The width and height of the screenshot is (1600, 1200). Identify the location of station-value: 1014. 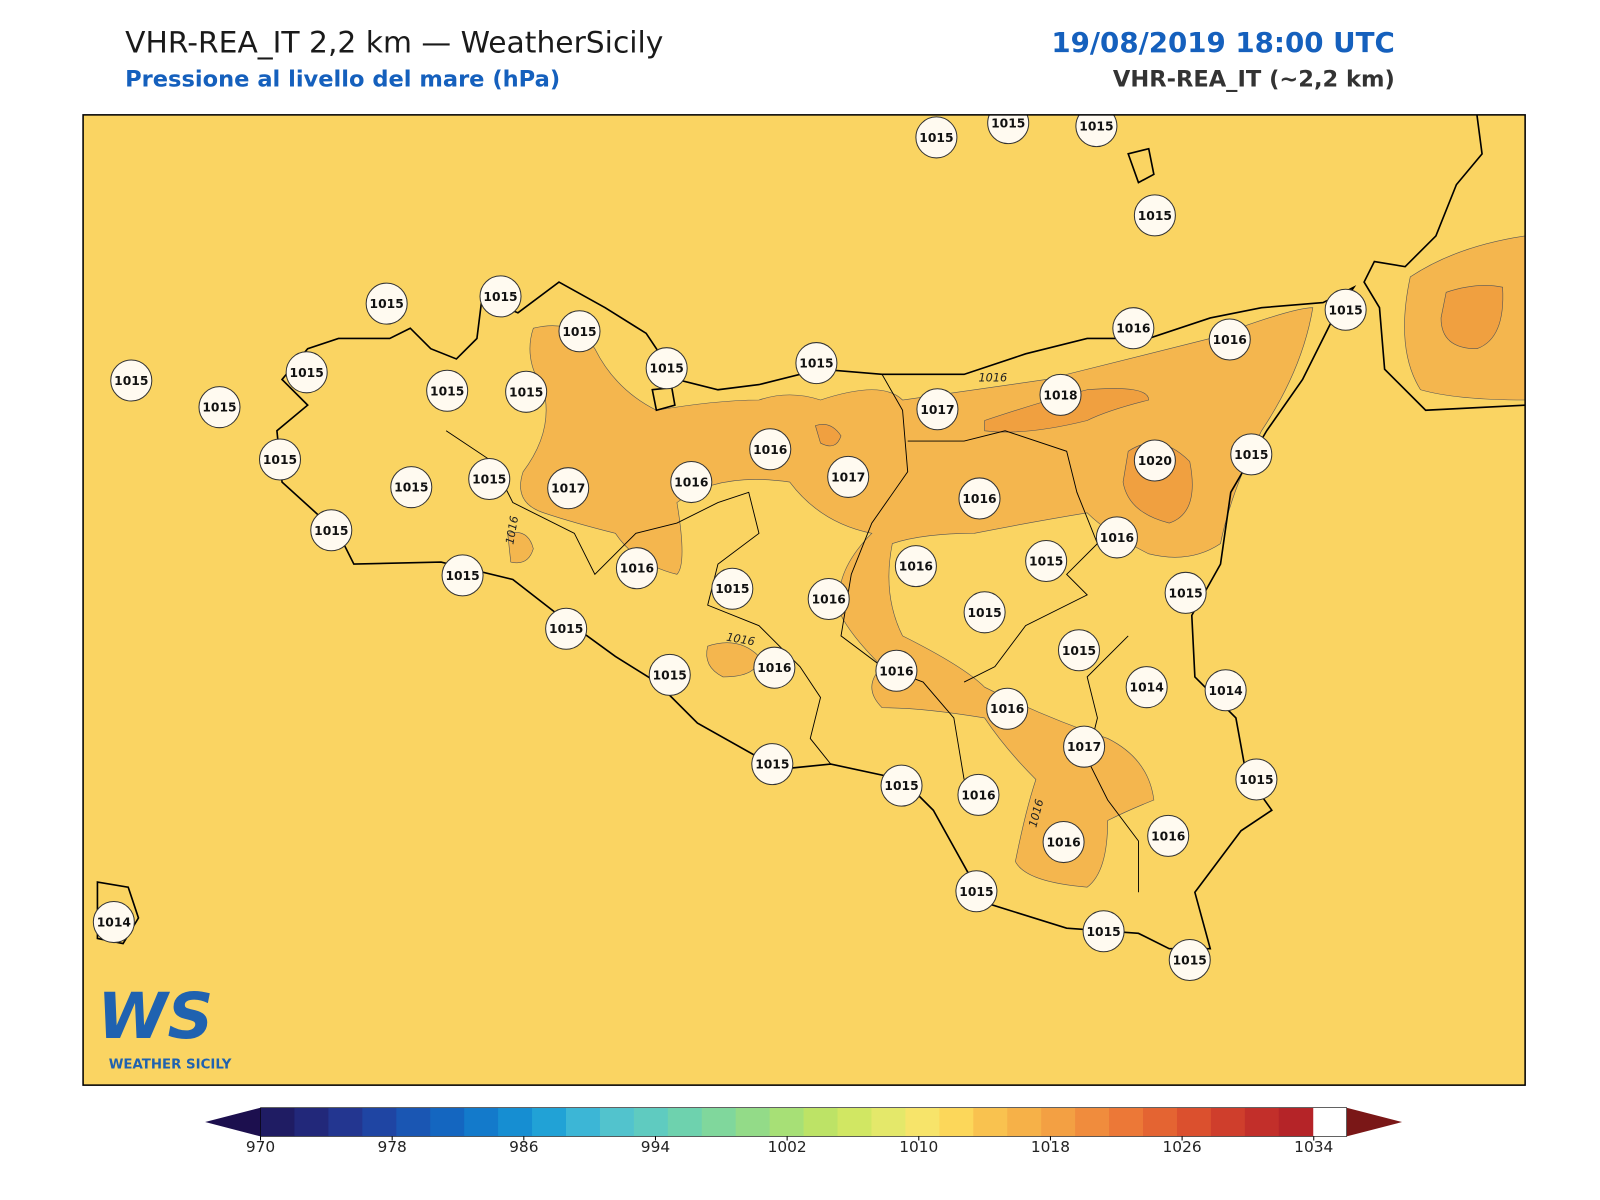
(1147, 688).